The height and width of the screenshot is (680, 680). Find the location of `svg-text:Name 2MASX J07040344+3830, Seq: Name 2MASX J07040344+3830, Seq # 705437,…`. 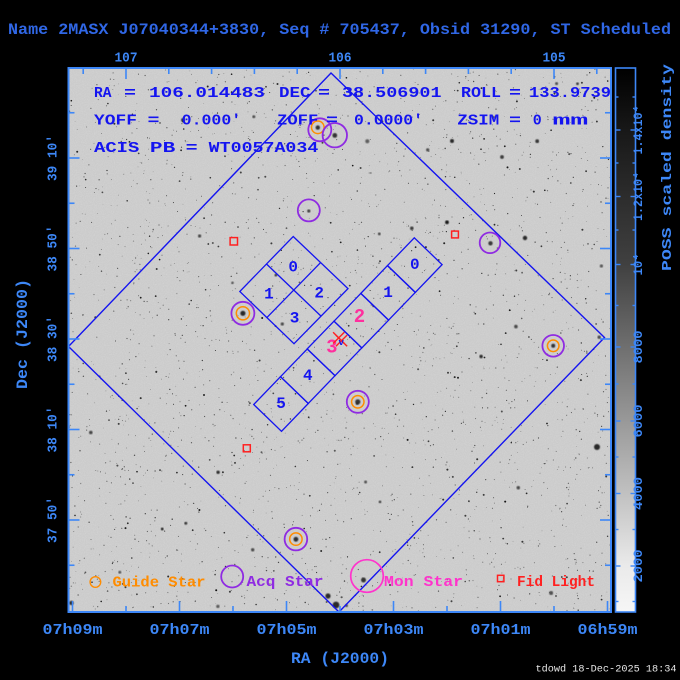

svg-text:Name 2MASX J07040344+3830, Seq: Name 2MASX J07040344+3830, Seq # 705437,… is located at coordinates (339, 30).